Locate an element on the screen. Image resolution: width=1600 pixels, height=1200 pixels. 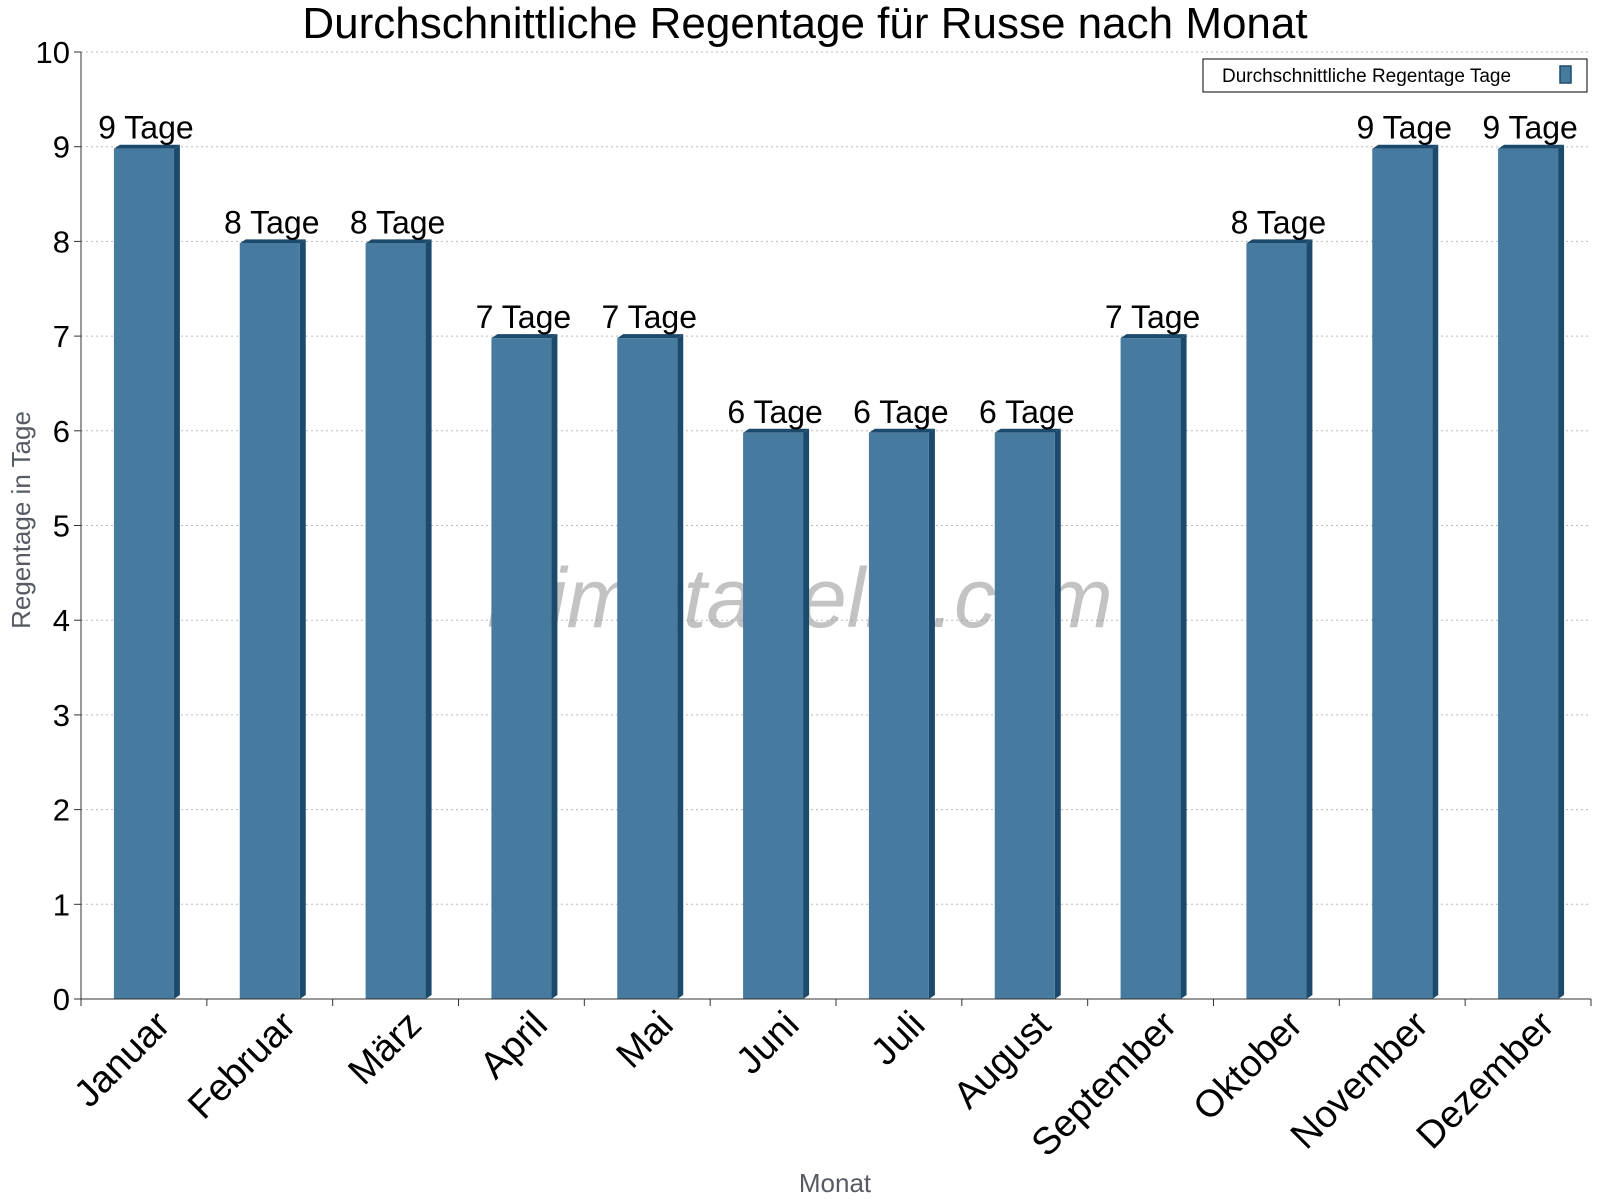
x-tick-label: Mai is located at coordinates (645, 1040).